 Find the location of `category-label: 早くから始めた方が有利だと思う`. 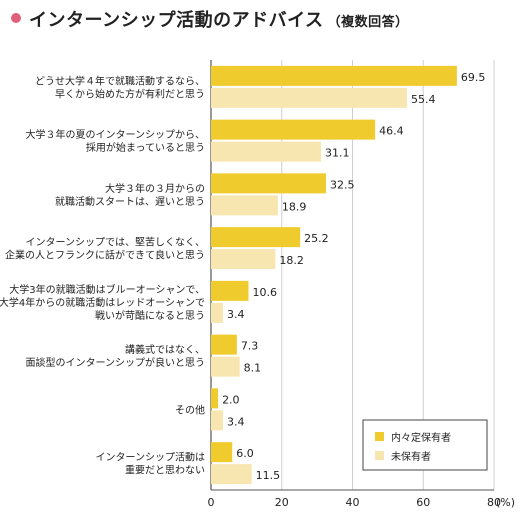

category-label: 早くから始めた方が有利だと思う is located at coordinates (130, 93).